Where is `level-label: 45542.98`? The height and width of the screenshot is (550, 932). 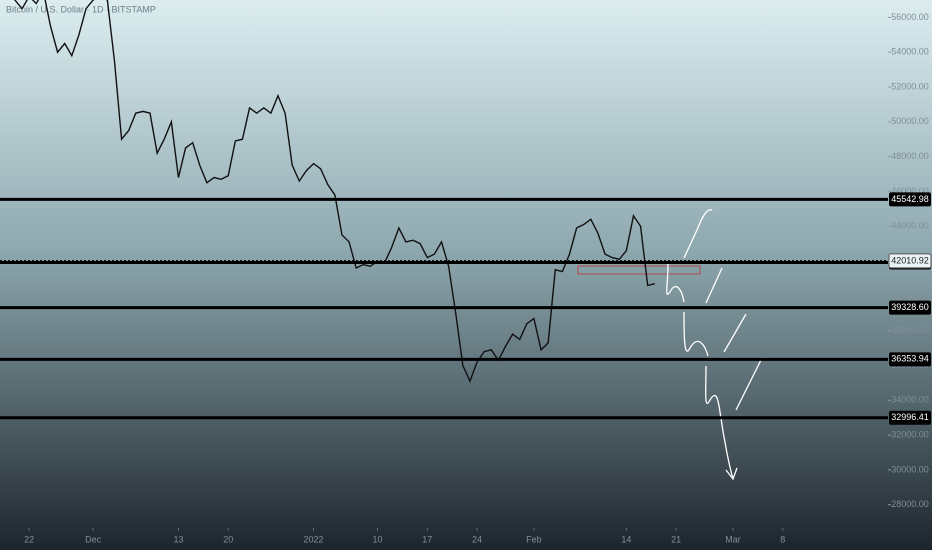
level-label: 45542.98 is located at coordinates (910, 199).